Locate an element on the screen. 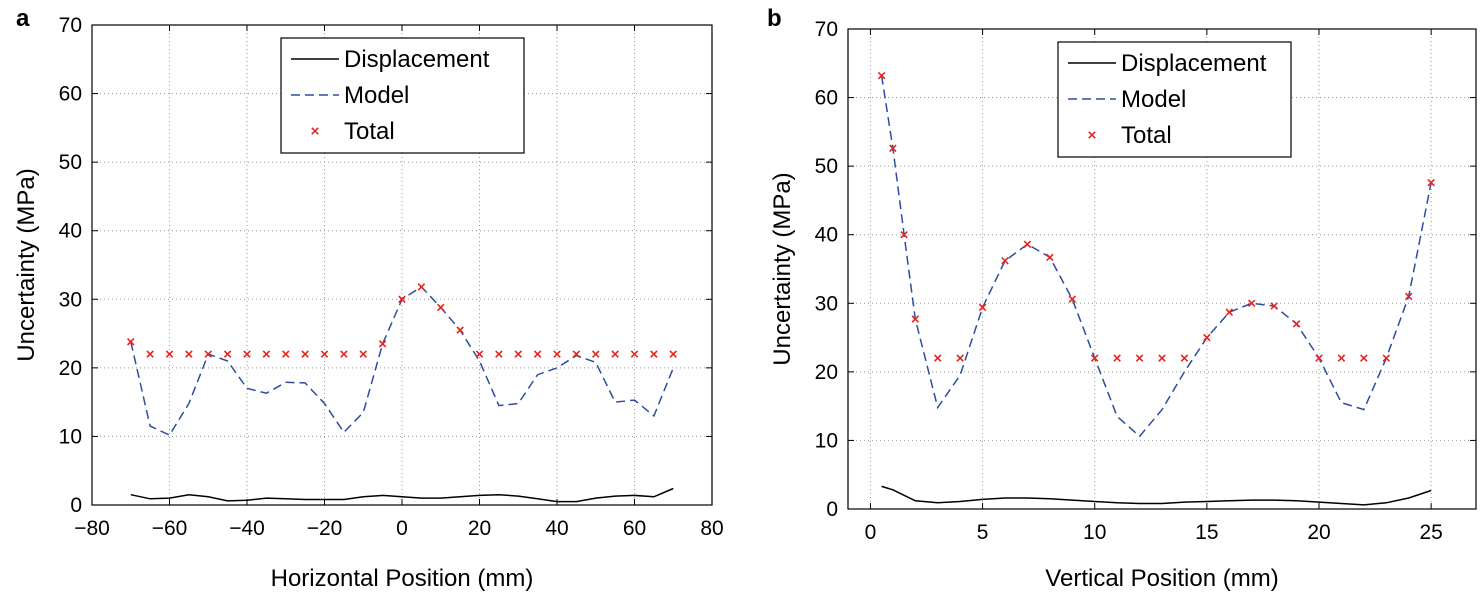 The height and width of the screenshot is (608, 1482). x-tick-label: 60 is located at coordinates (634, 528).